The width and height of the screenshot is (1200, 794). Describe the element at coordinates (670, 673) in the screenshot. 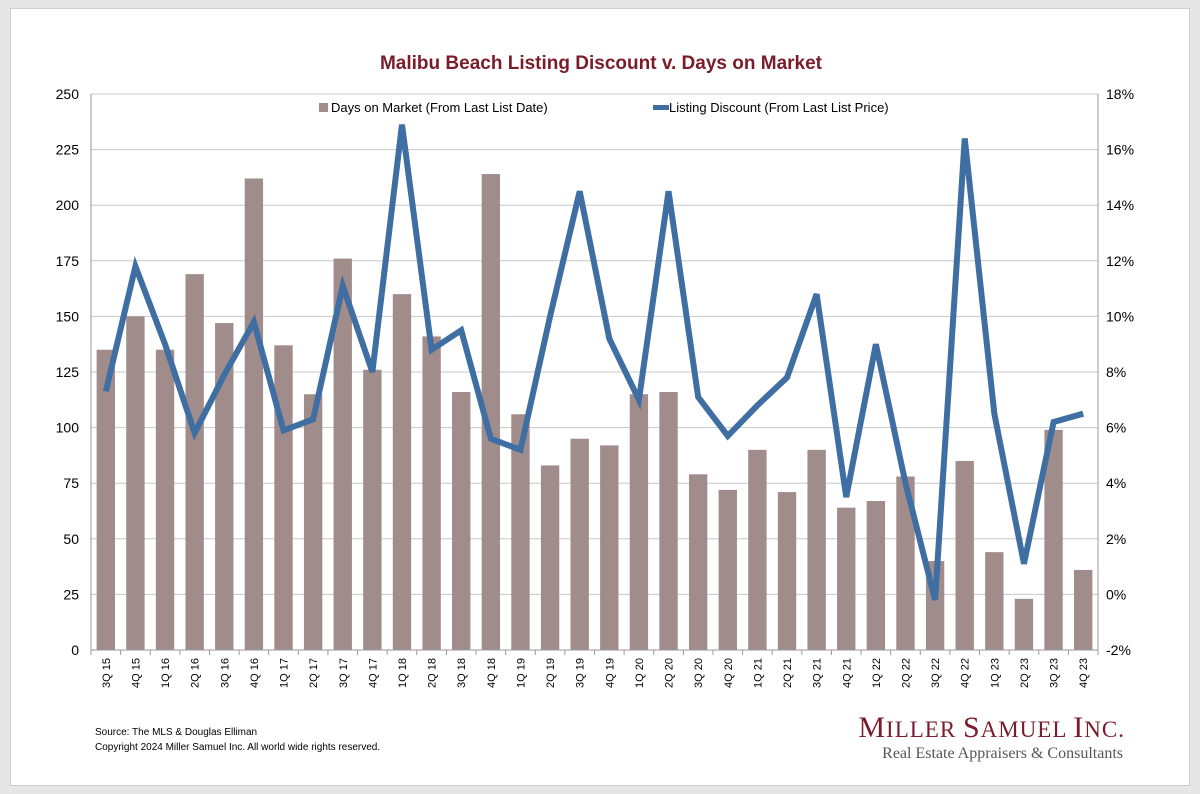

I see `x-tick-label: 2Q 20` at that location.